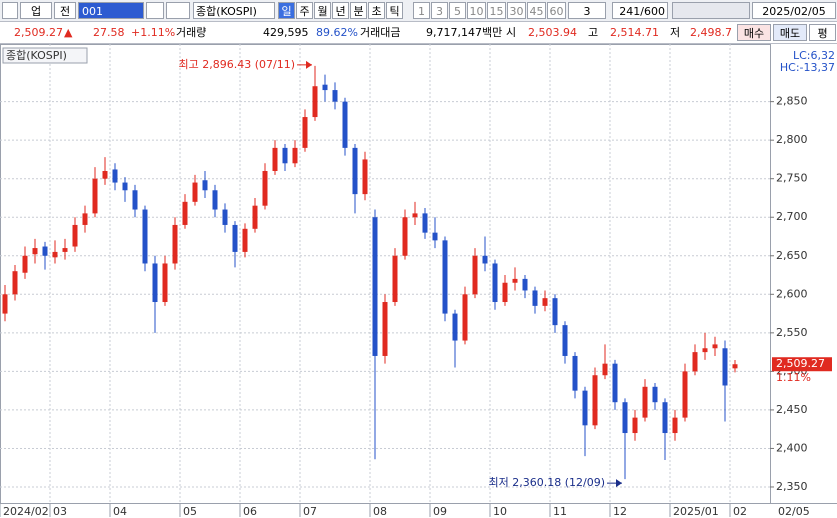 Image resolution: width=837 pixels, height=518 pixels. I want to click on period-tab: 월, so click(322, 10).